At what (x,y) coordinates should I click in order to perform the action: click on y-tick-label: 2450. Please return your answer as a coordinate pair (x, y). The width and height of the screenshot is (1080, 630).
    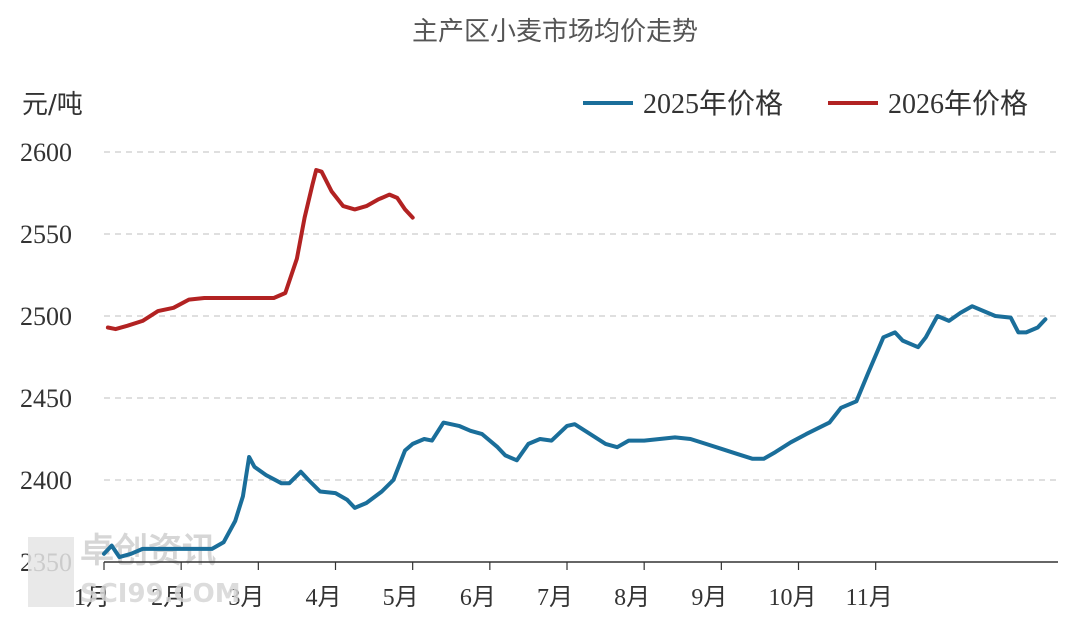
    Looking at the image, I should click on (46, 398).